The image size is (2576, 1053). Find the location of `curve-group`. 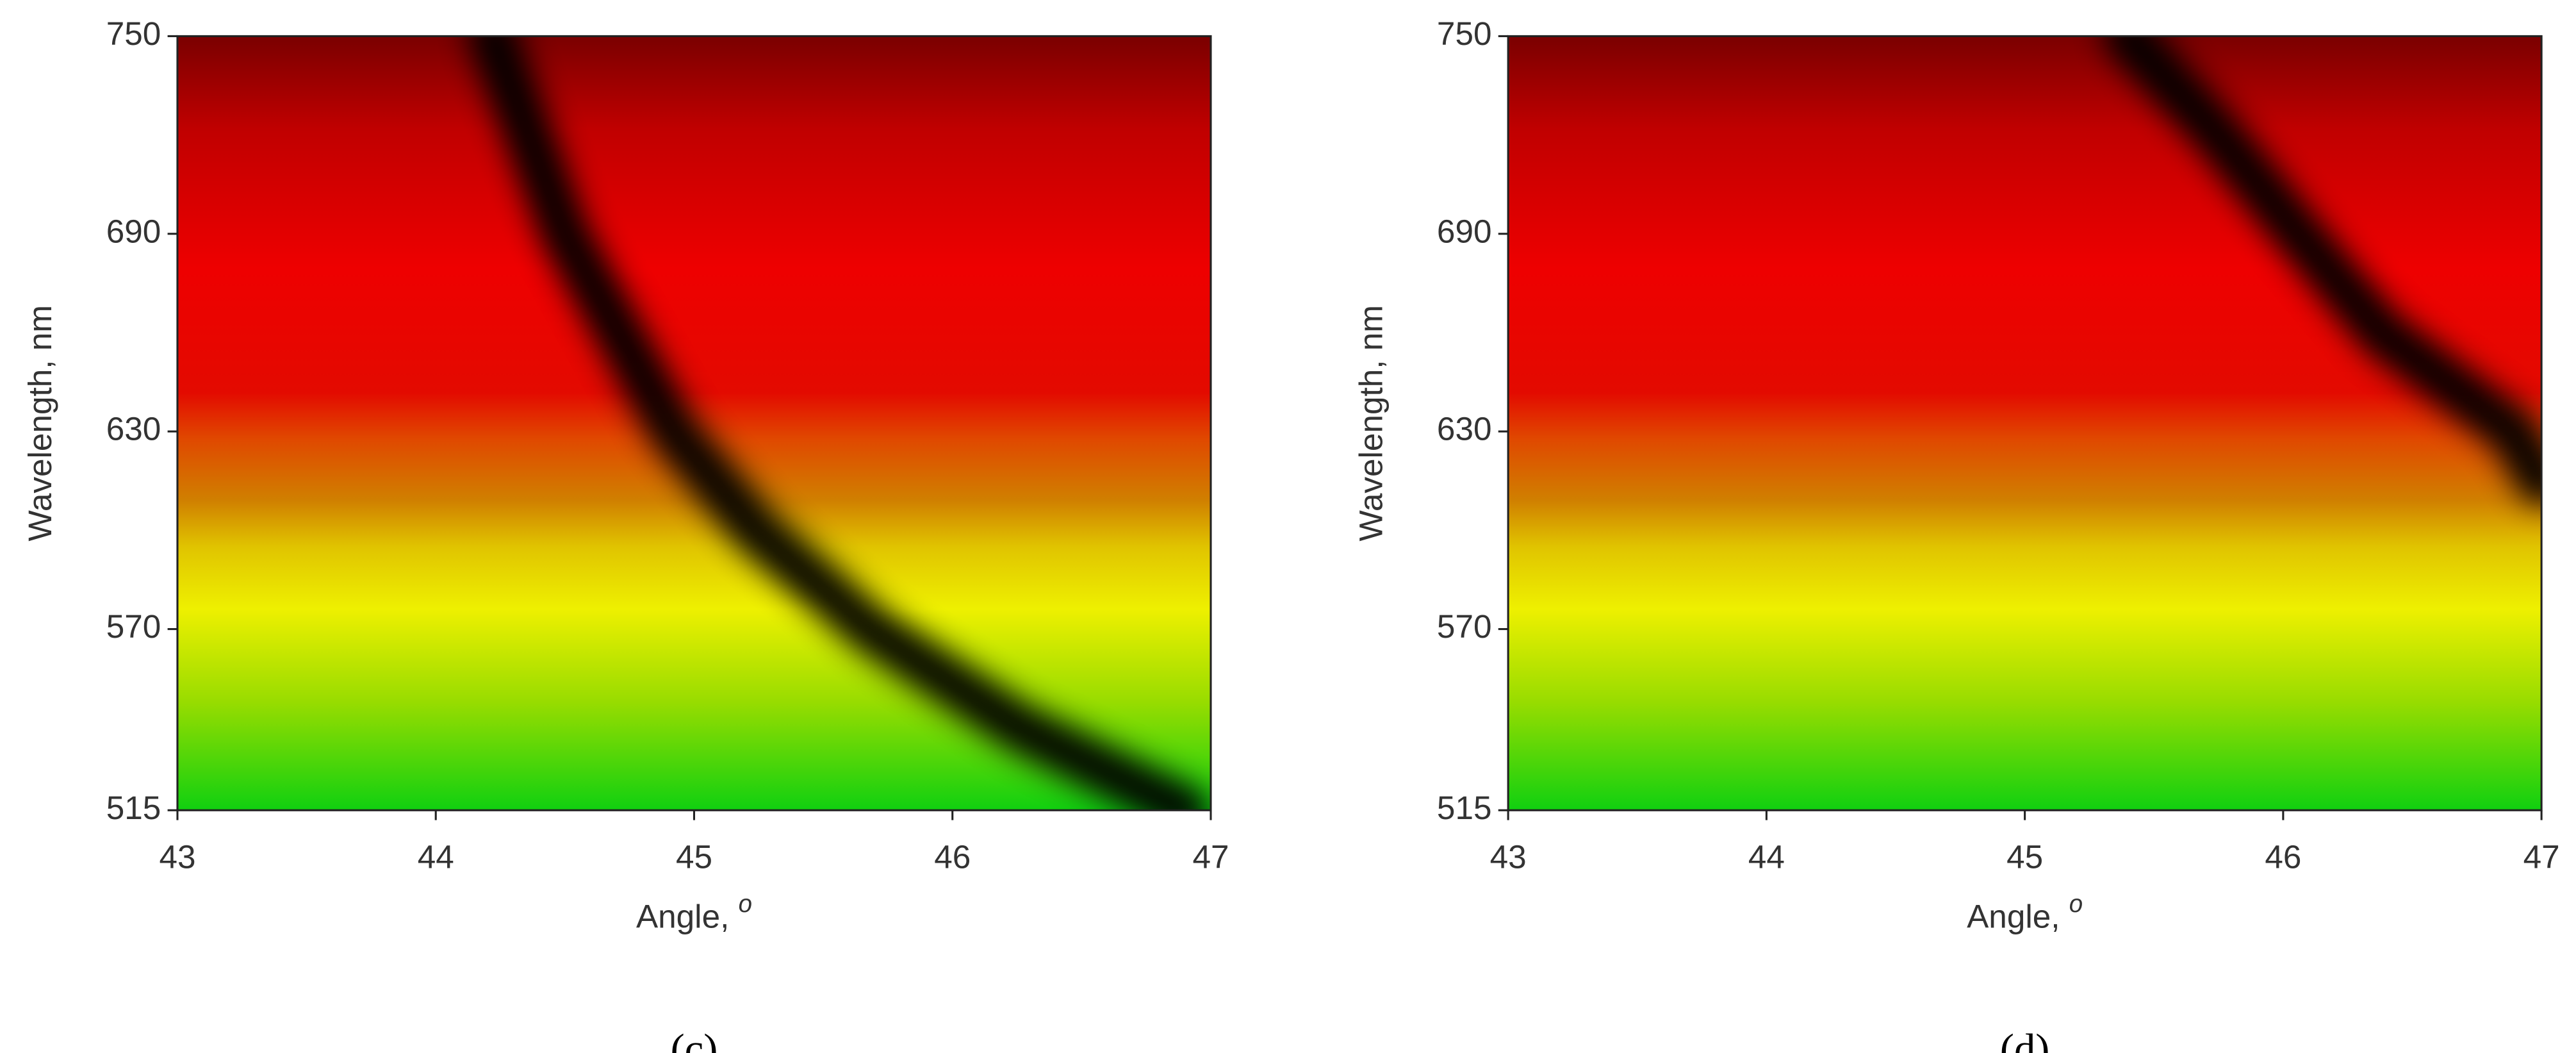

curve-group is located at coordinates (2322, 271).